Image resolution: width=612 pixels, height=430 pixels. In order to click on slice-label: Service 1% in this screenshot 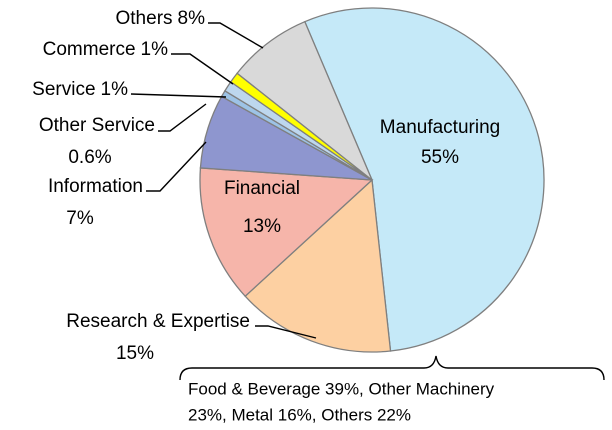, I will do `click(80, 89)`.